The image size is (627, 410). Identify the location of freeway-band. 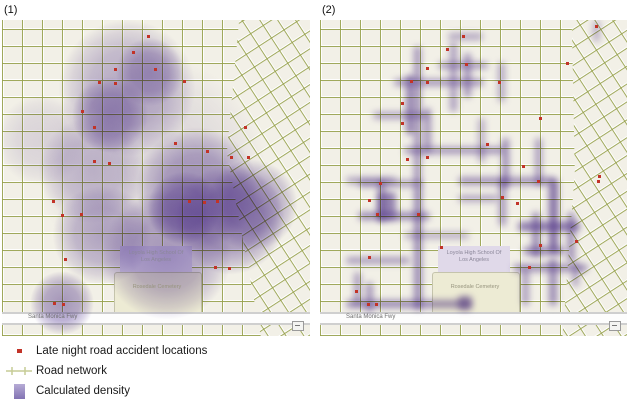
(473, 318).